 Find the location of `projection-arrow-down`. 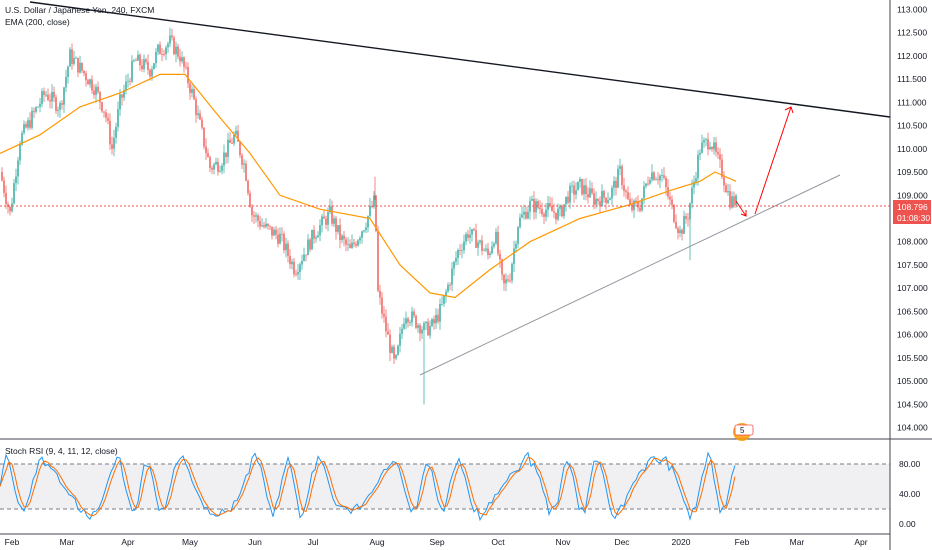

projection-arrow-down is located at coordinates (741, 208).